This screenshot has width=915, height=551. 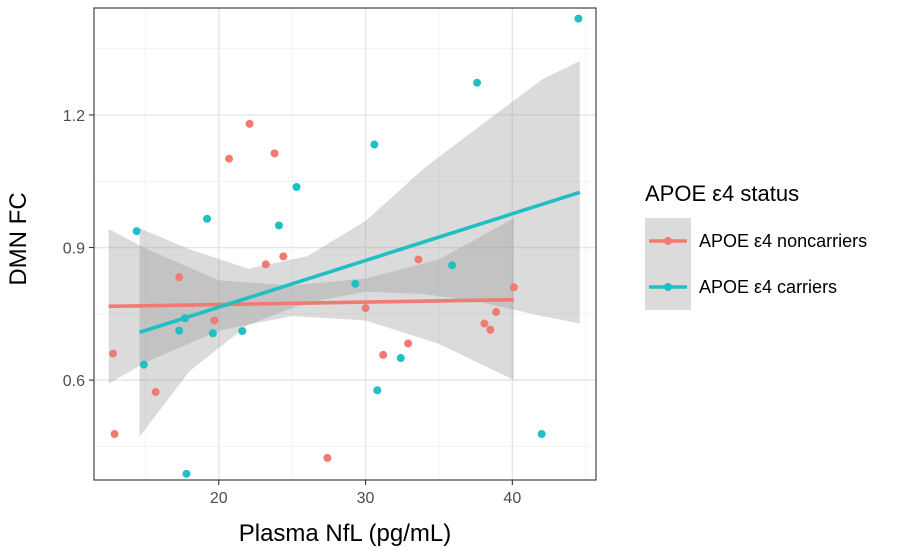 I want to click on x-tick-label: 30, so click(x=366, y=498).